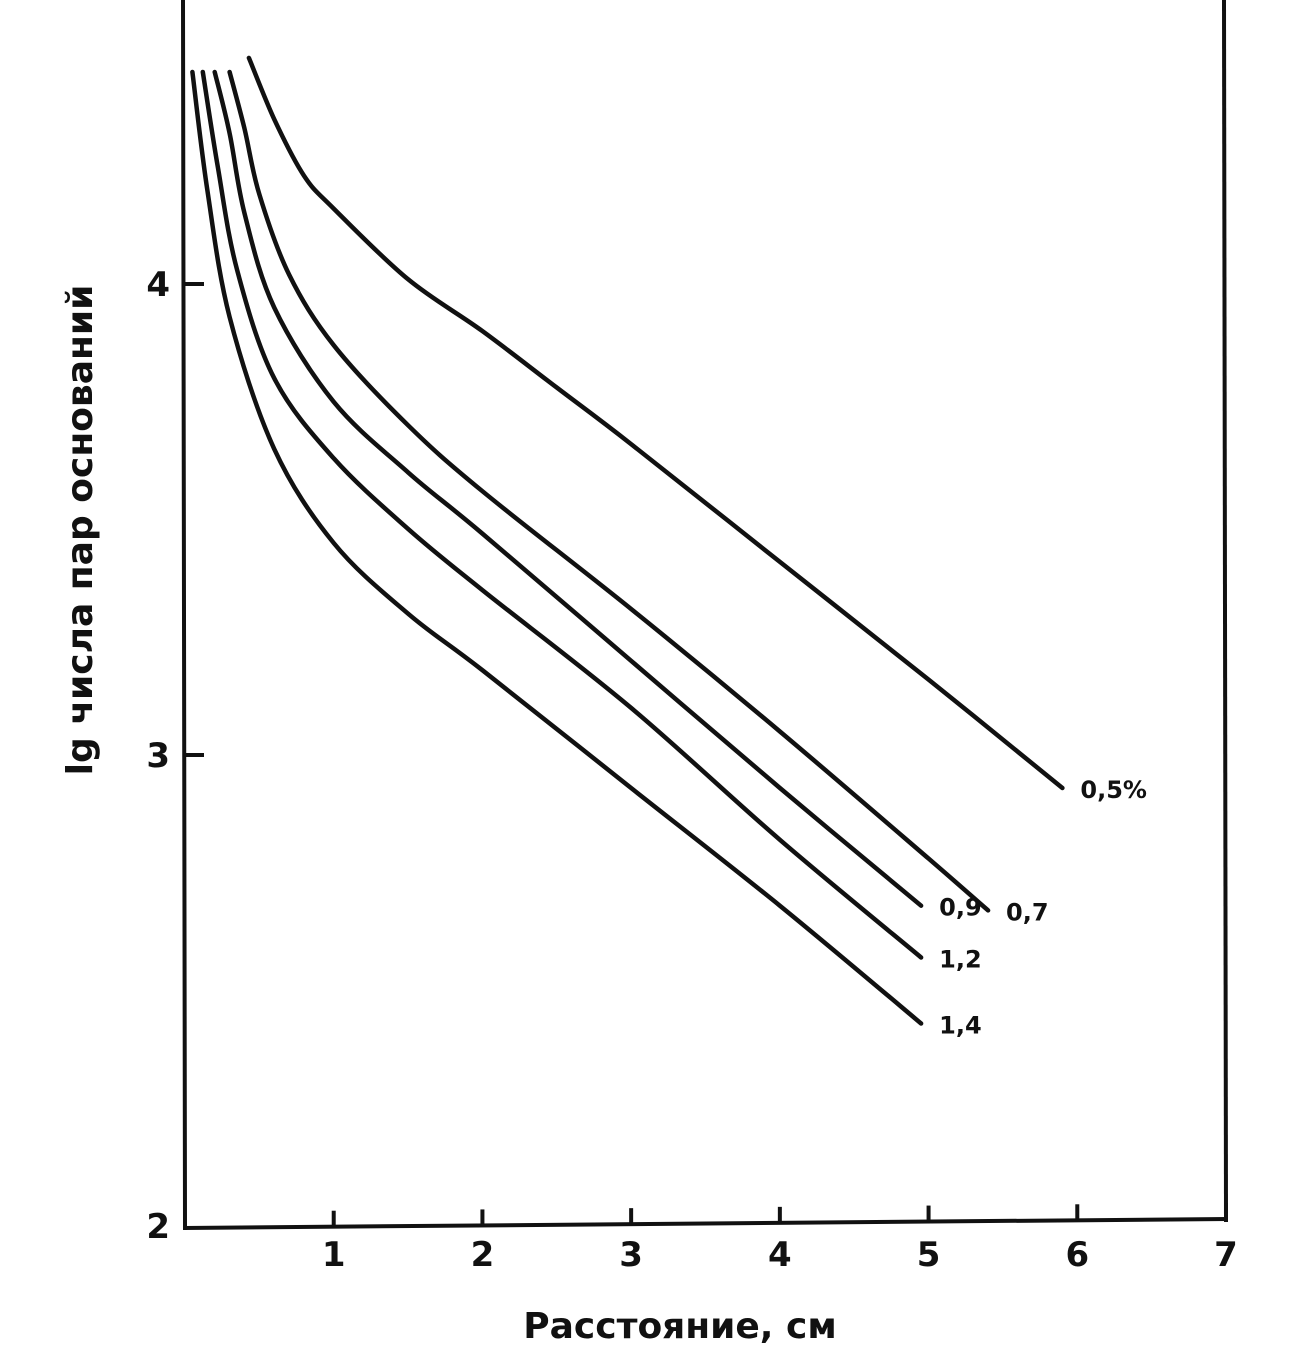  Describe the element at coordinates (158, 285) in the screenshot. I see `y-tick-label-4: 4` at that location.